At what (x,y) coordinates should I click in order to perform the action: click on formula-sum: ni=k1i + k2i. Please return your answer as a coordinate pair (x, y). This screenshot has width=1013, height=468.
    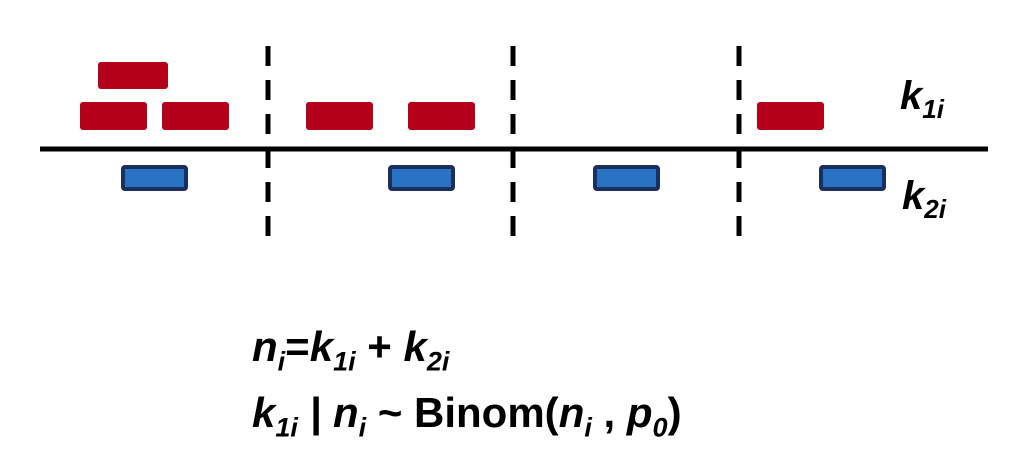
    Looking at the image, I should click on (351, 350).